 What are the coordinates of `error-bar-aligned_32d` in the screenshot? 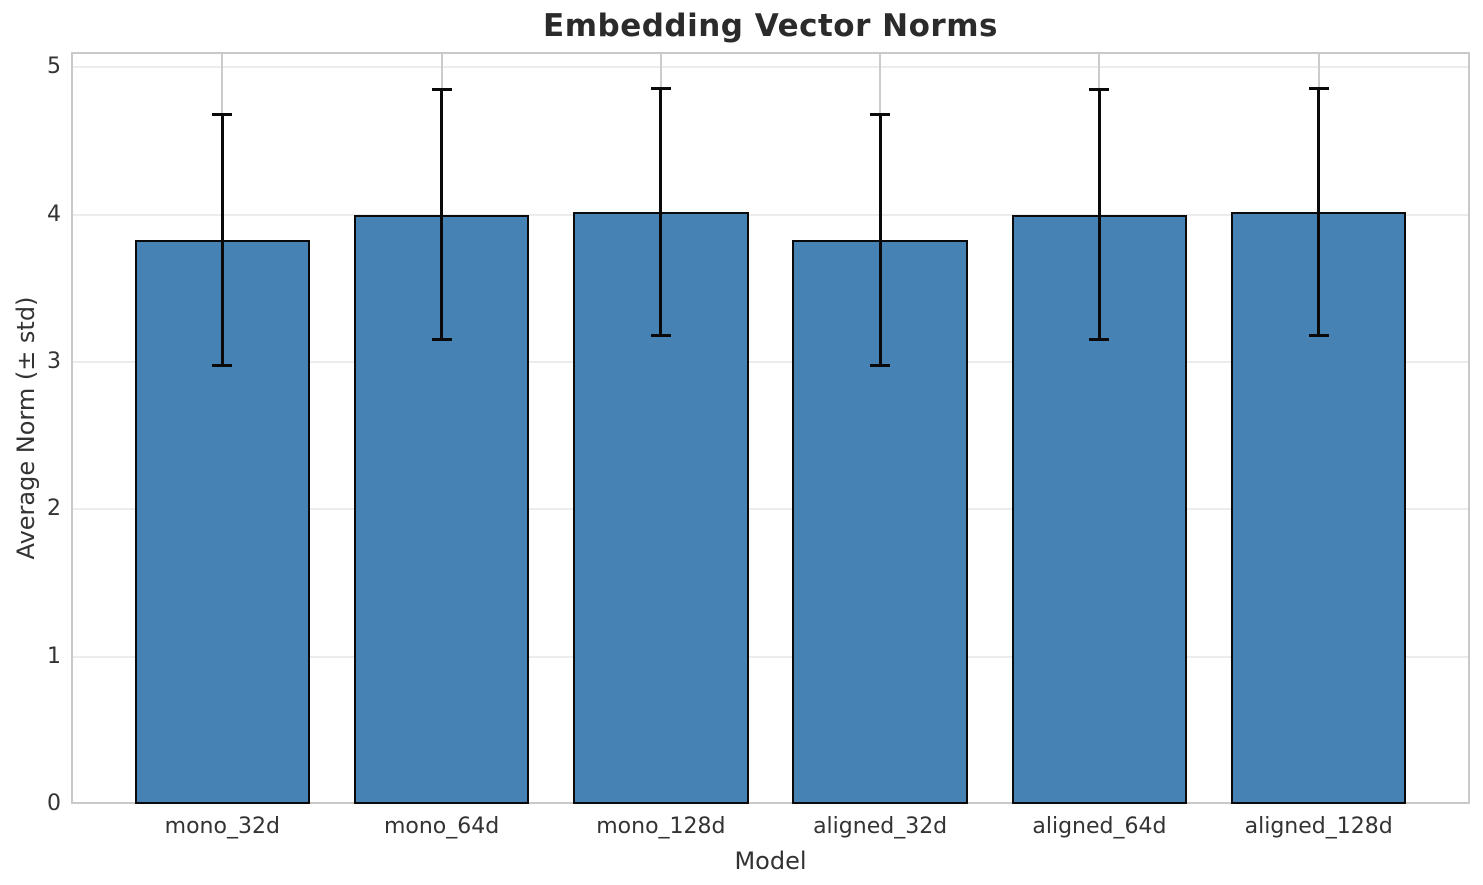 It's located at (880, 239).